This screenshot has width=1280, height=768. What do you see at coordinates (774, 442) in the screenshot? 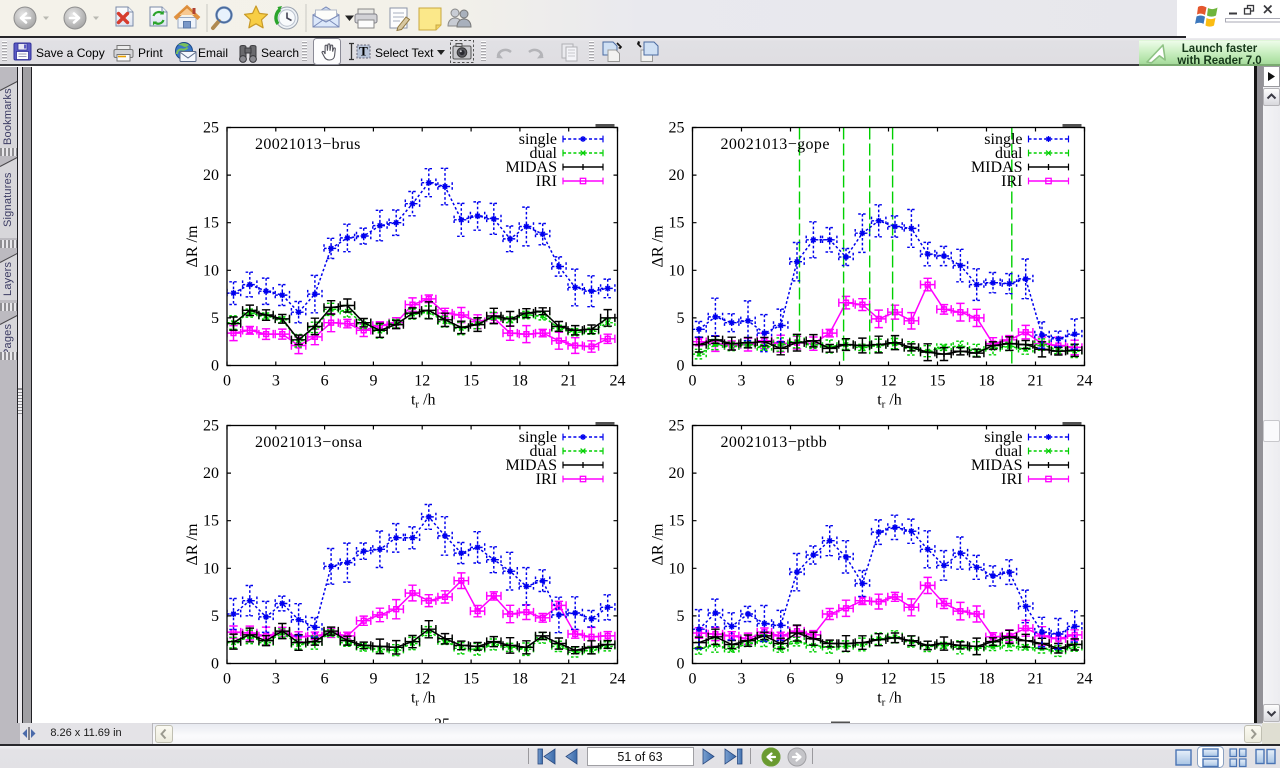
I see `svg-text: 20021013−ptbb` at bounding box center [774, 442].